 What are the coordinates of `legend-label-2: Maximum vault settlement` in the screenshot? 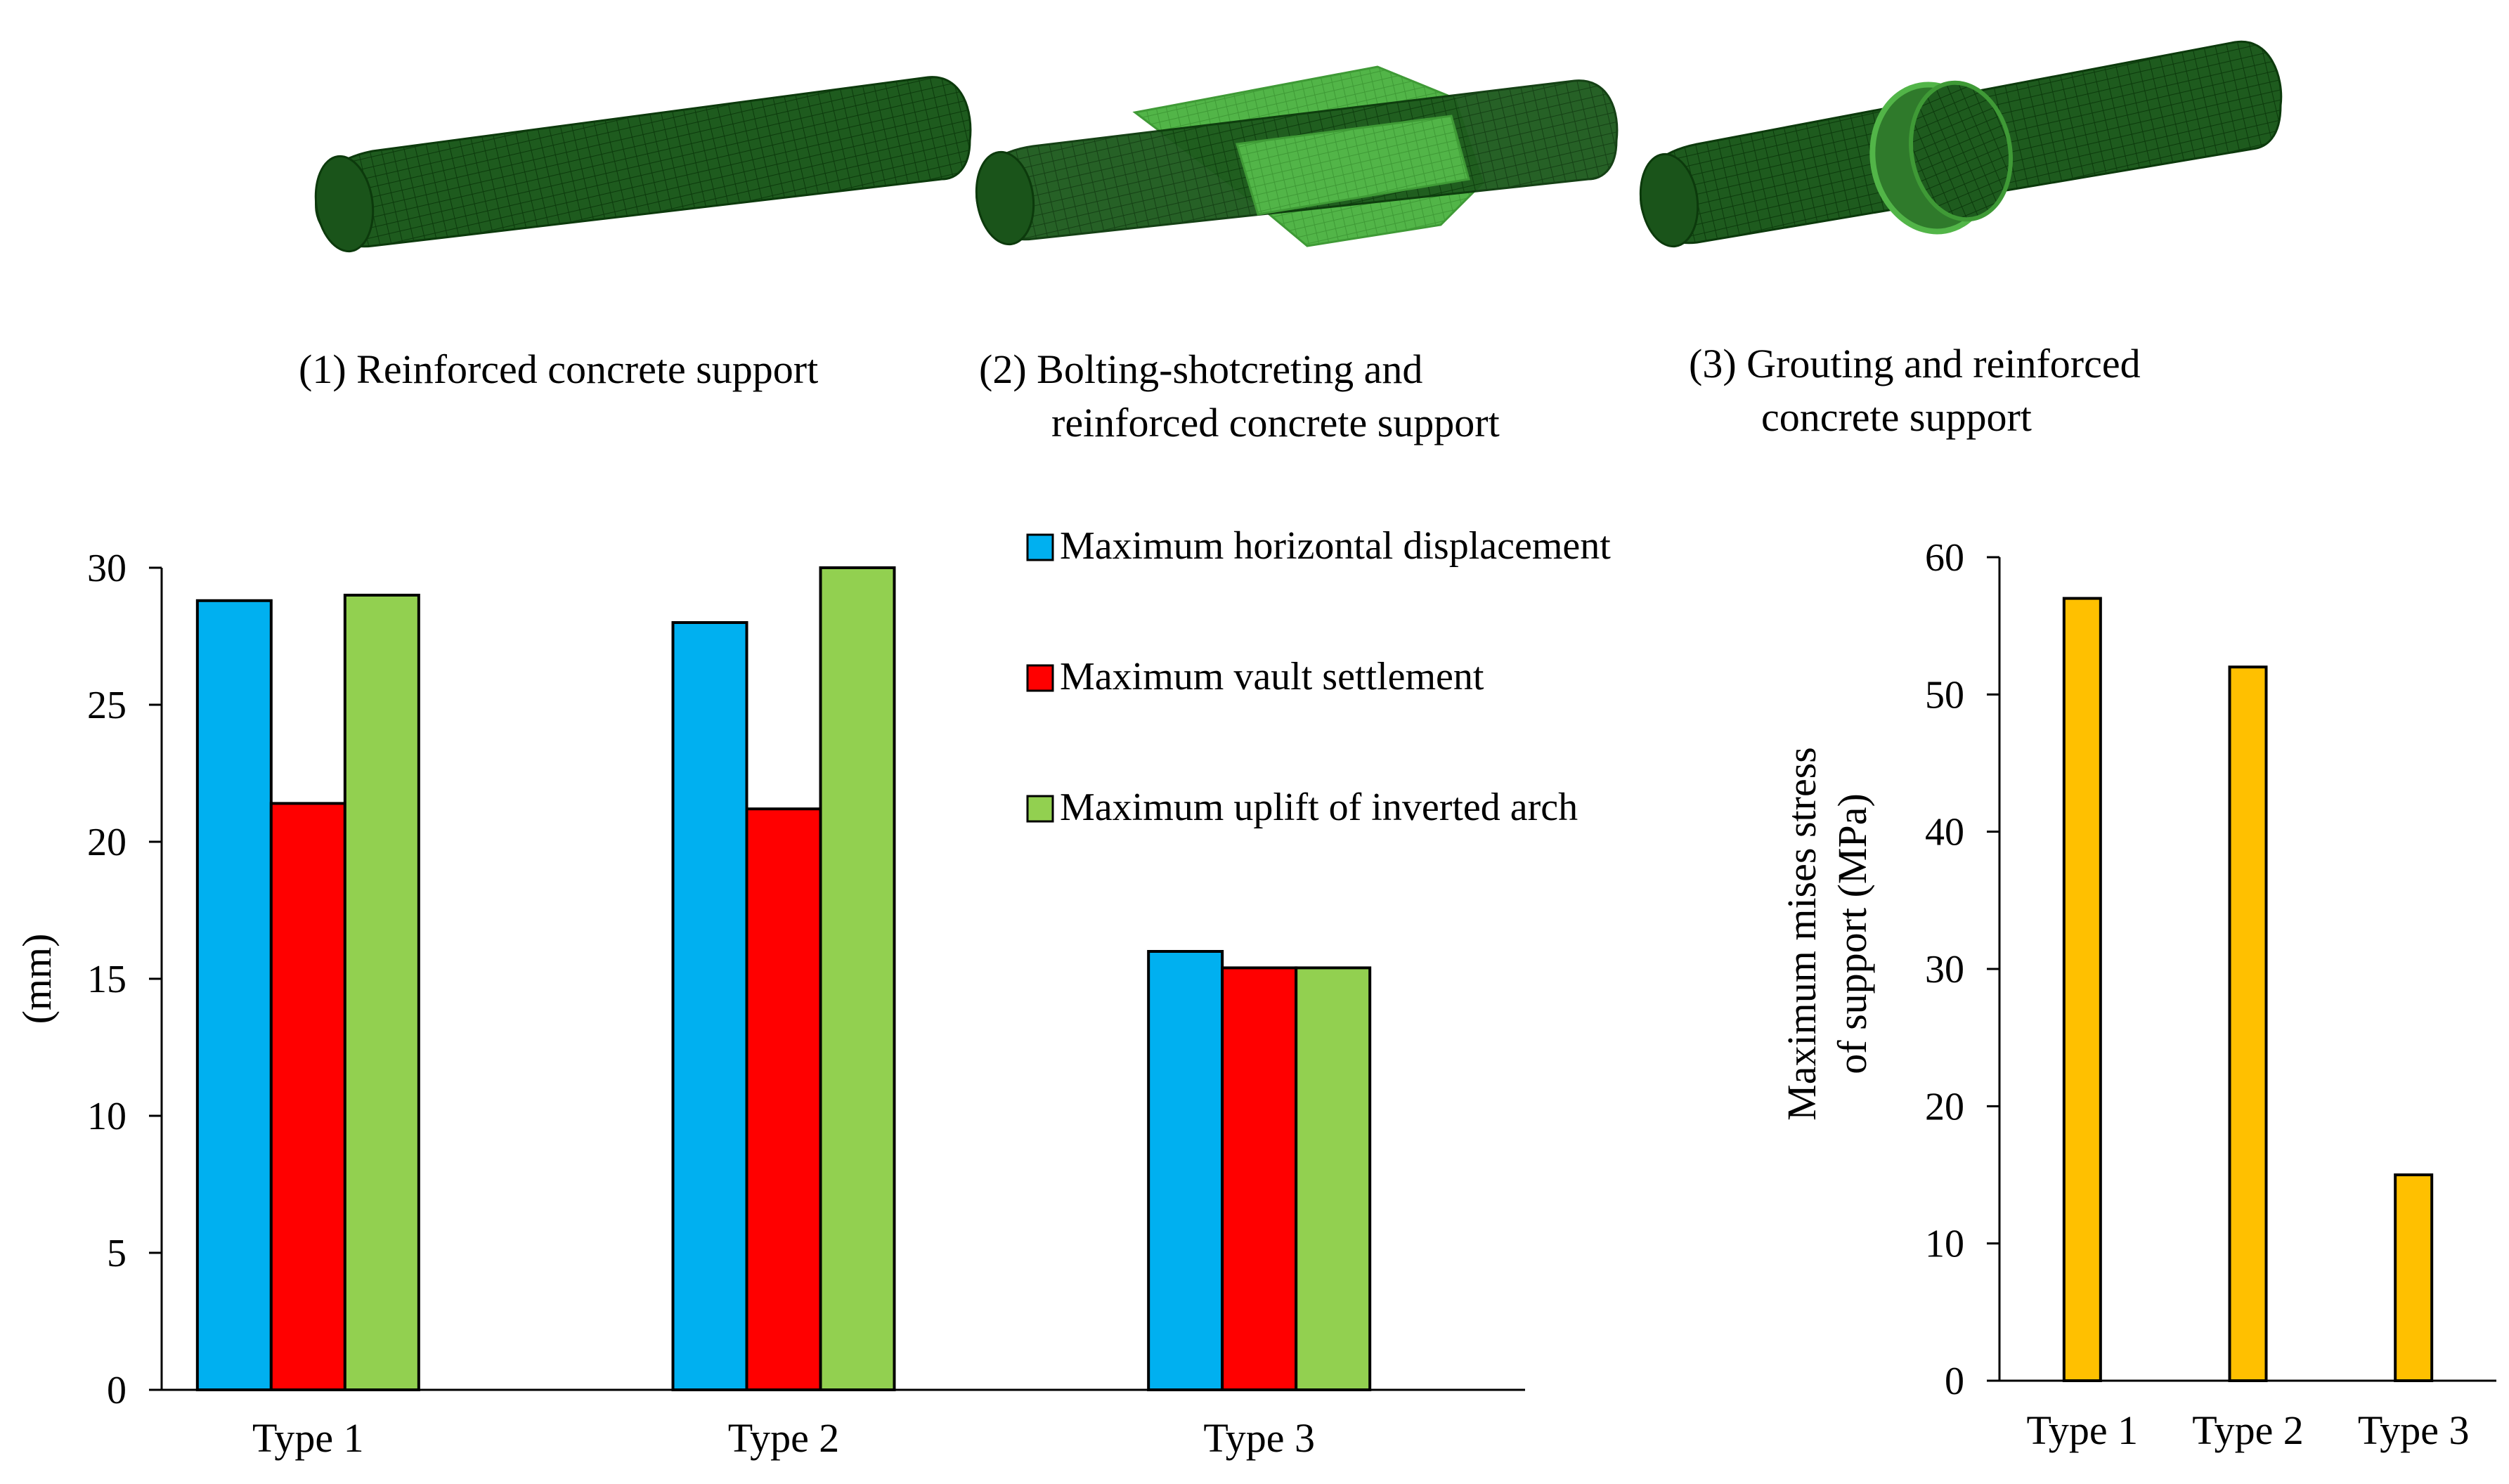 It's located at (1272, 676).